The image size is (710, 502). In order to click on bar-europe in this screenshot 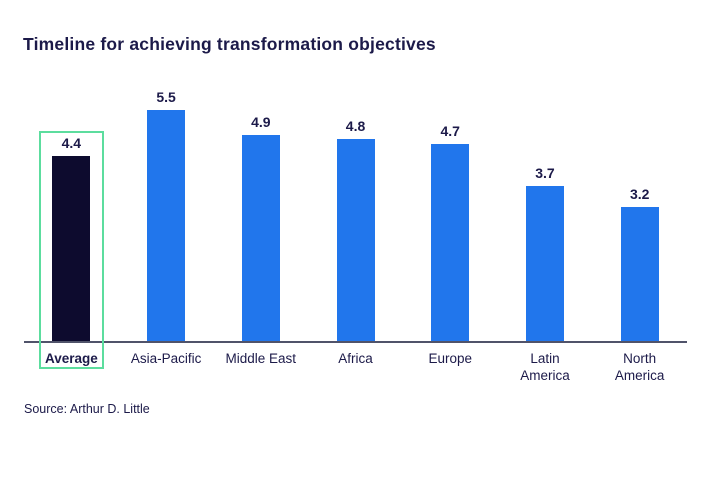, I will do `click(450, 242)`.